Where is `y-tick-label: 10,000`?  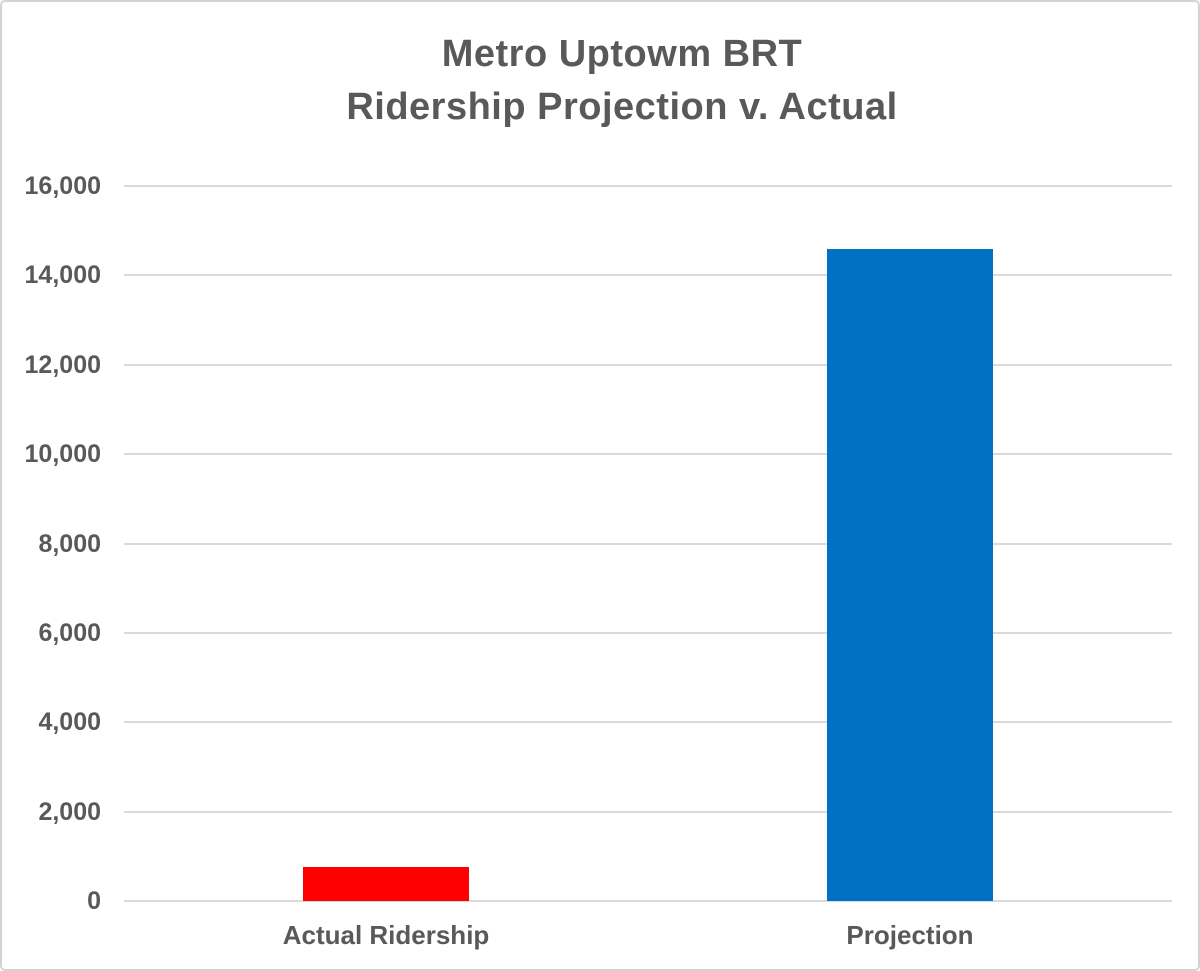 y-tick-label: 10,000 is located at coordinates (62, 454).